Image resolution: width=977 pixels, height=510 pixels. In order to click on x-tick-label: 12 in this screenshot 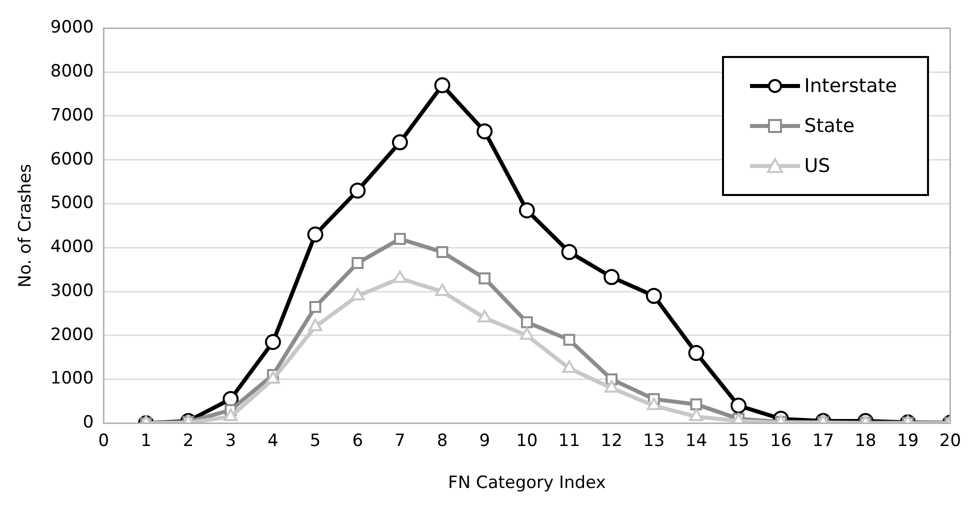, I will do `click(611, 440)`.